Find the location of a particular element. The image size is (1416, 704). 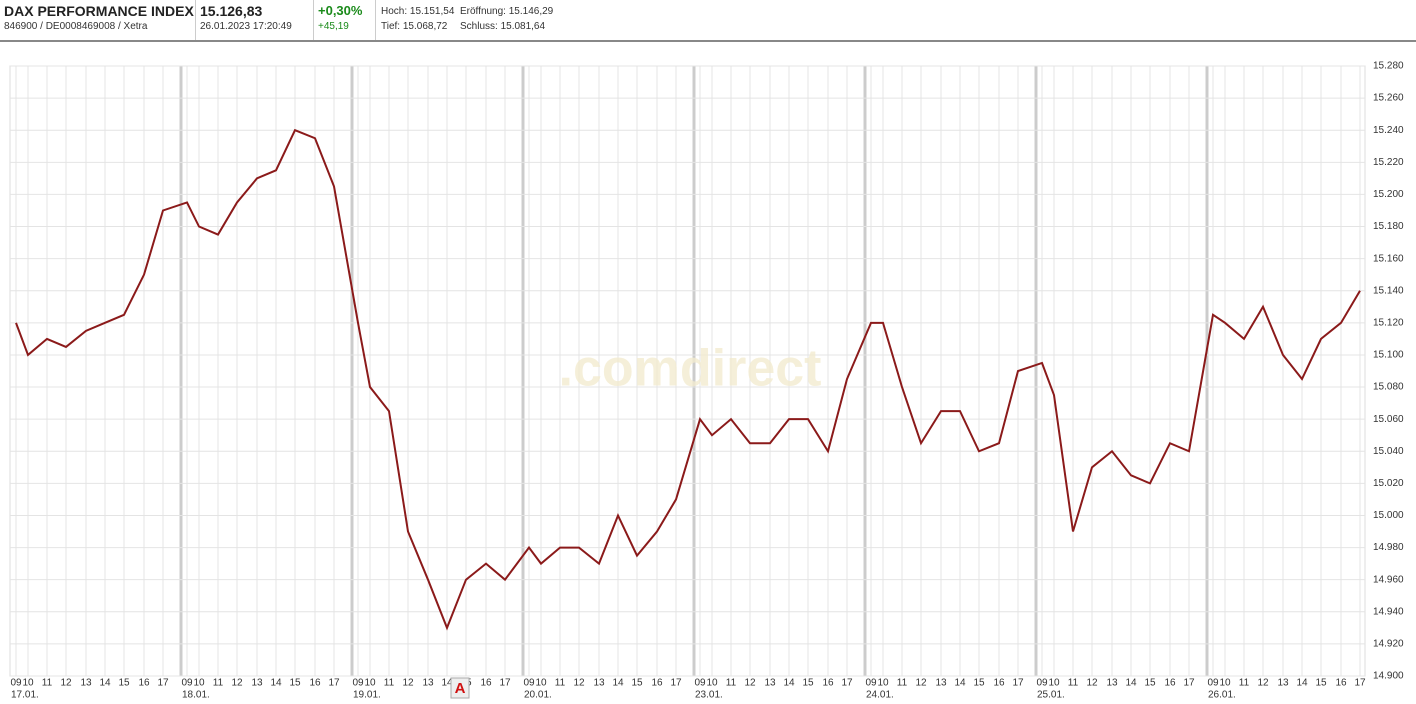

low: Tief: 15.068,72 is located at coordinates (414, 26).